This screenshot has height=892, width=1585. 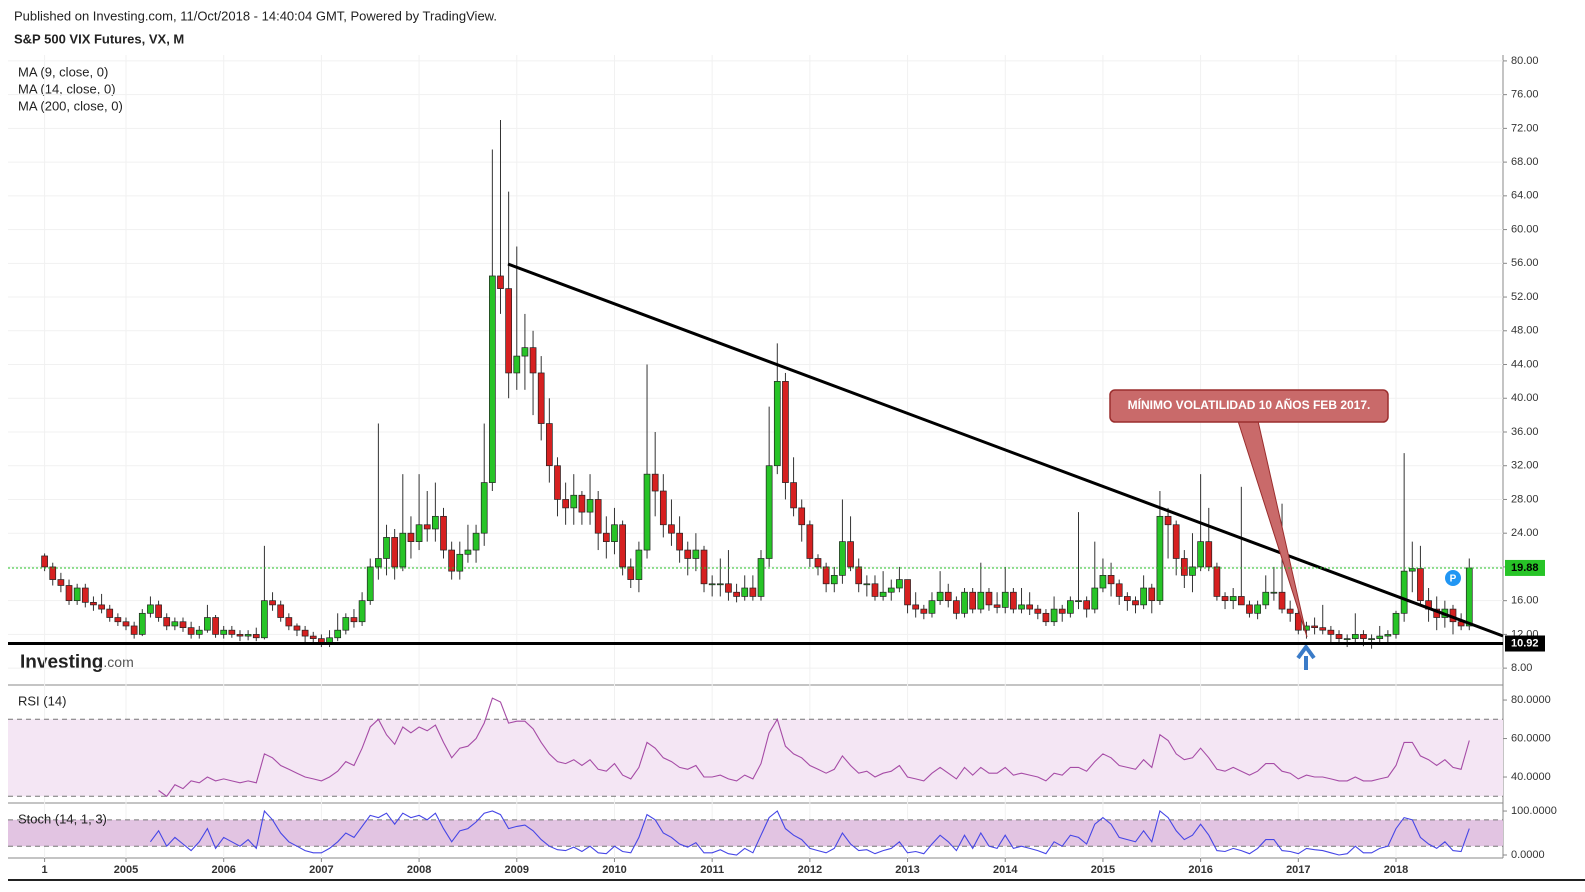 I want to click on legend-entry: MA (200, close, 0), so click(x=70, y=105).